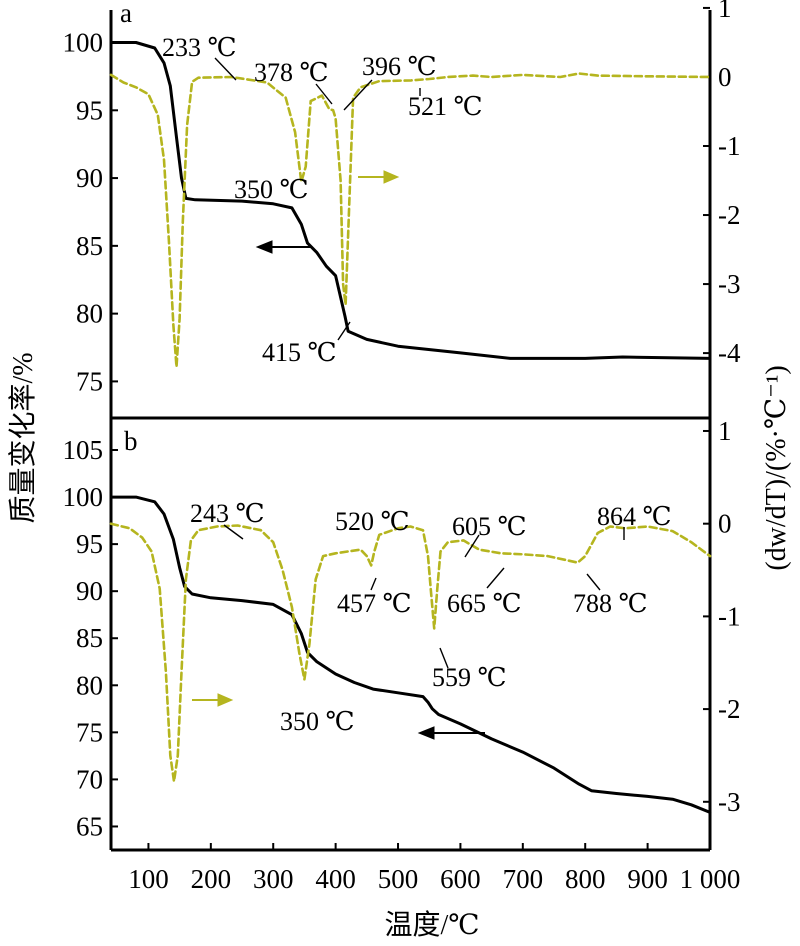 The width and height of the screenshot is (800, 946). I want to click on arrow-a-left-axis, so click(283, 247).